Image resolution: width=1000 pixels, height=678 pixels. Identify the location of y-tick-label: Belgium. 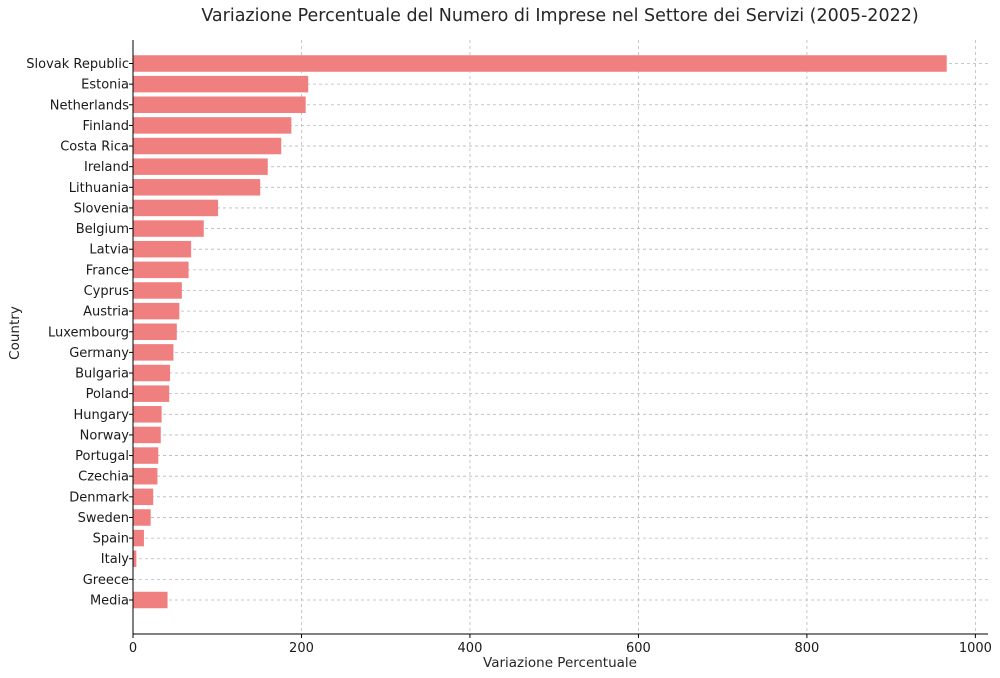
(102, 229).